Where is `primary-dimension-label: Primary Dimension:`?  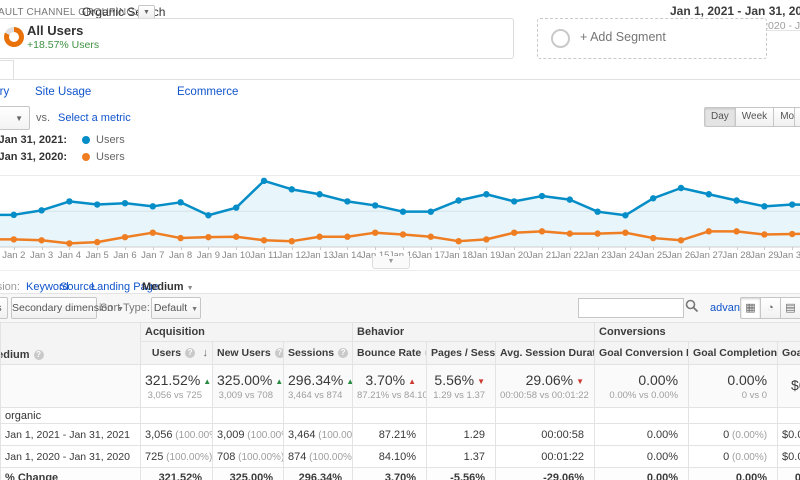 primary-dimension-label: Primary Dimension: is located at coordinates (10, 287).